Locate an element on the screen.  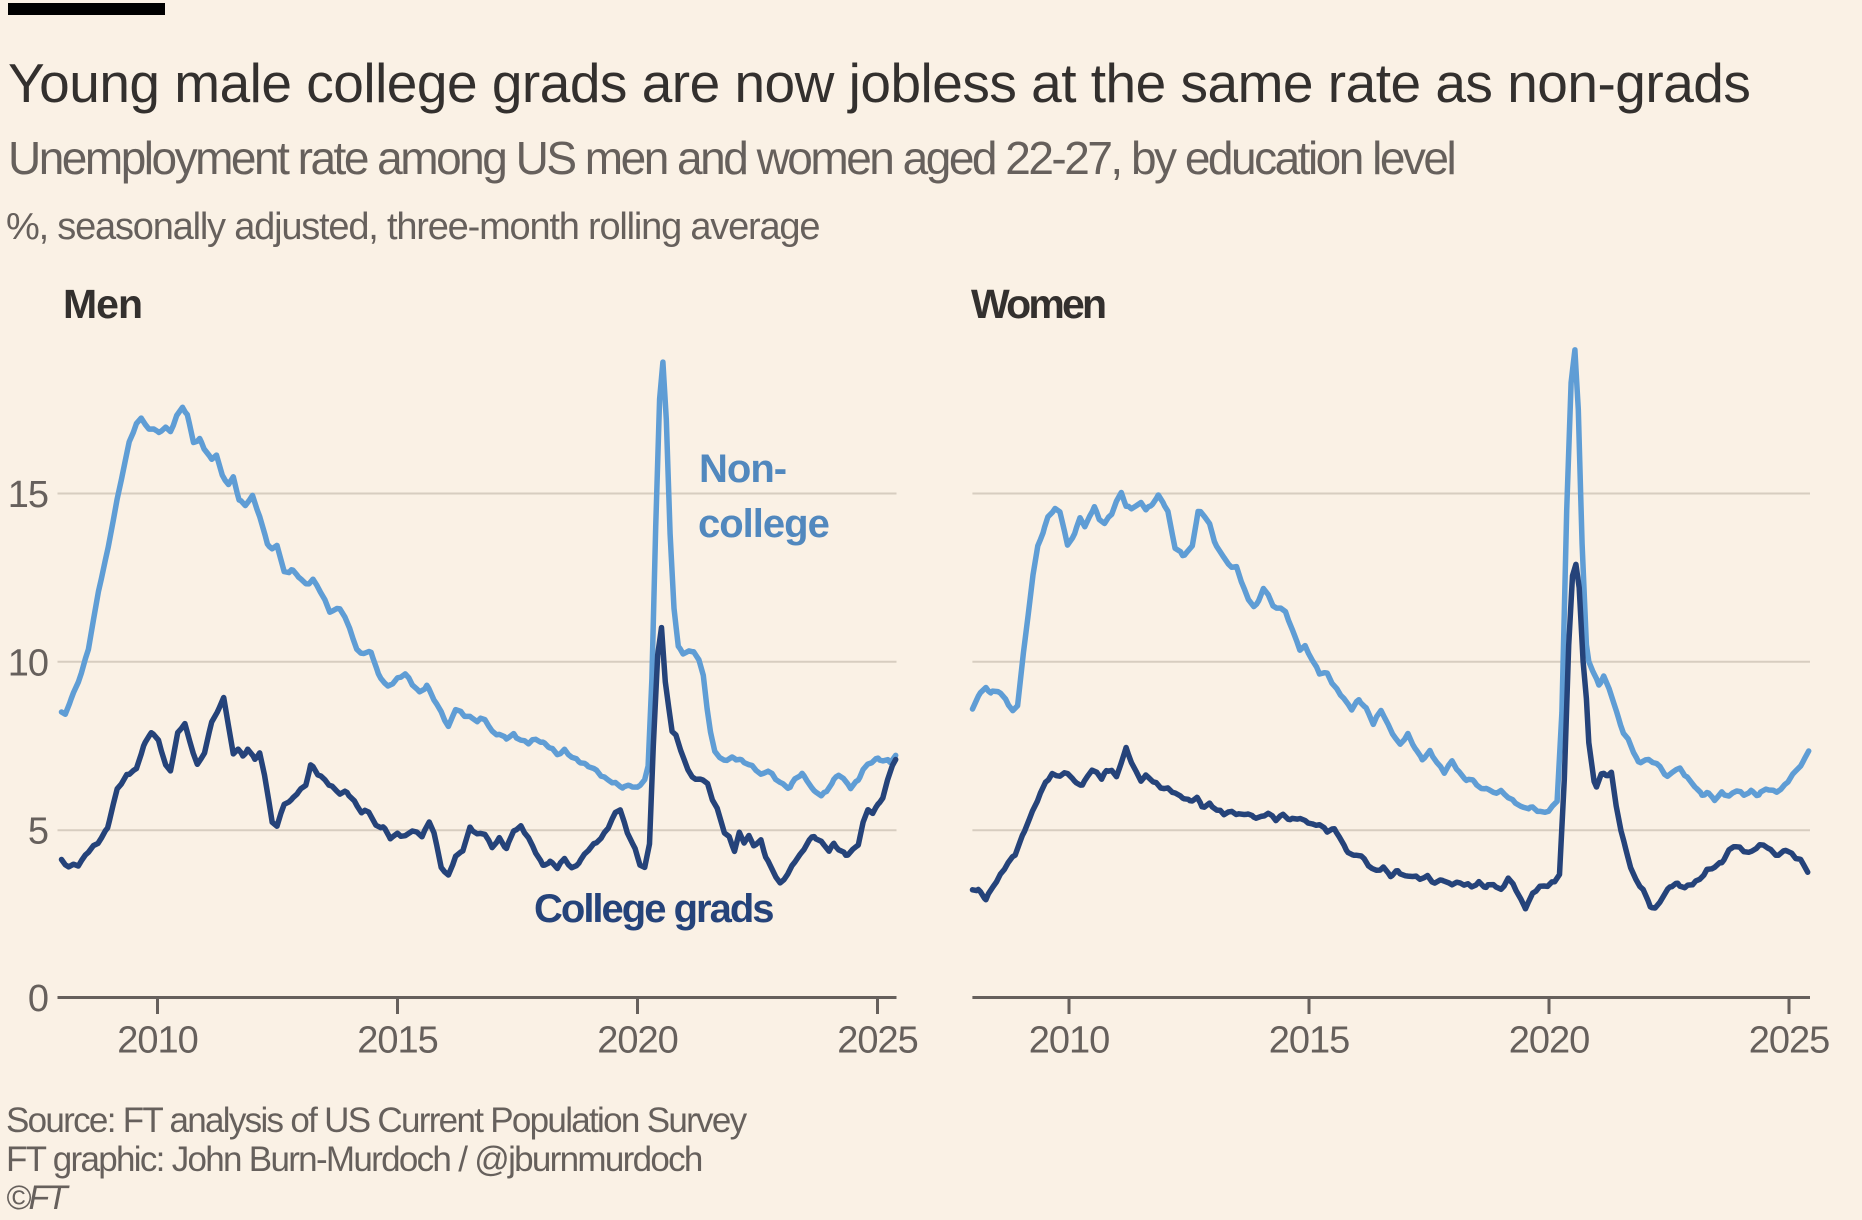
svg-text: Men is located at coordinates (102, 304).